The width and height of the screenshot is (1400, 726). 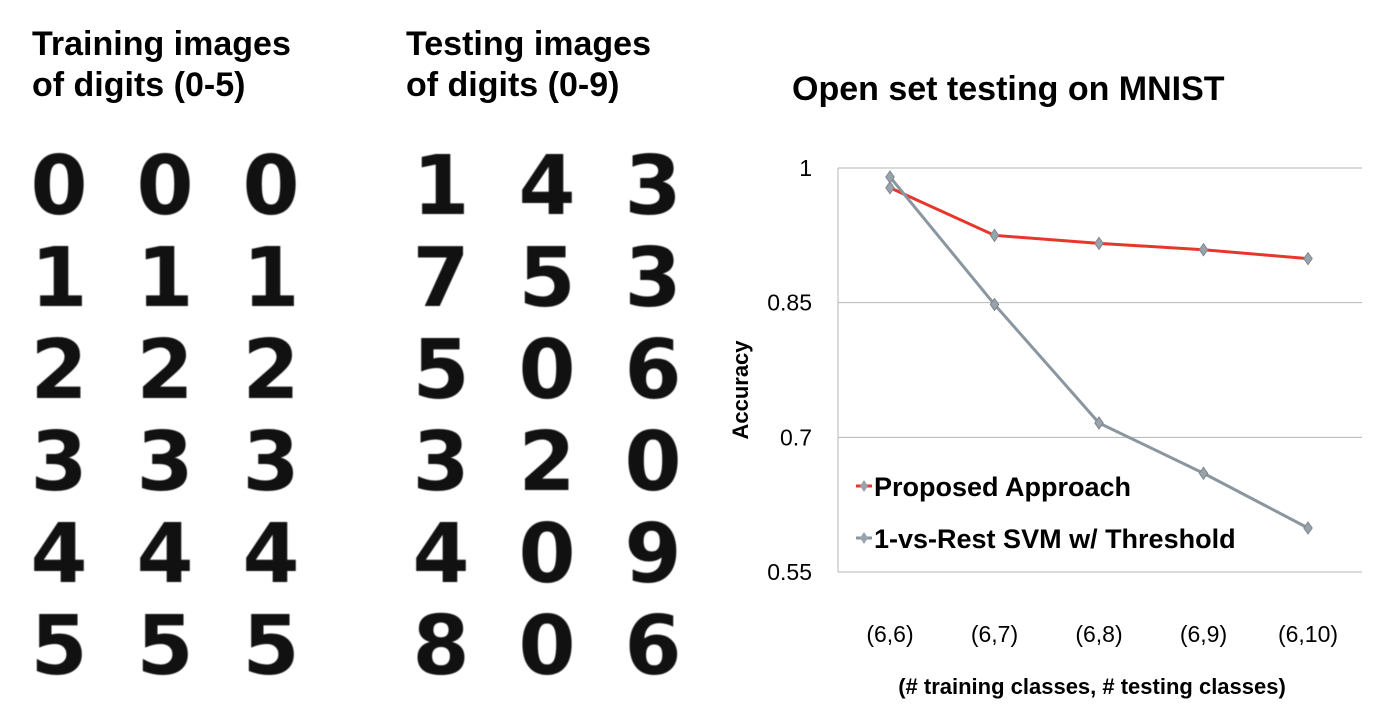 What do you see at coordinates (1098, 634) in the screenshot?
I see `x-tick-label: (6,8)` at bounding box center [1098, 634].